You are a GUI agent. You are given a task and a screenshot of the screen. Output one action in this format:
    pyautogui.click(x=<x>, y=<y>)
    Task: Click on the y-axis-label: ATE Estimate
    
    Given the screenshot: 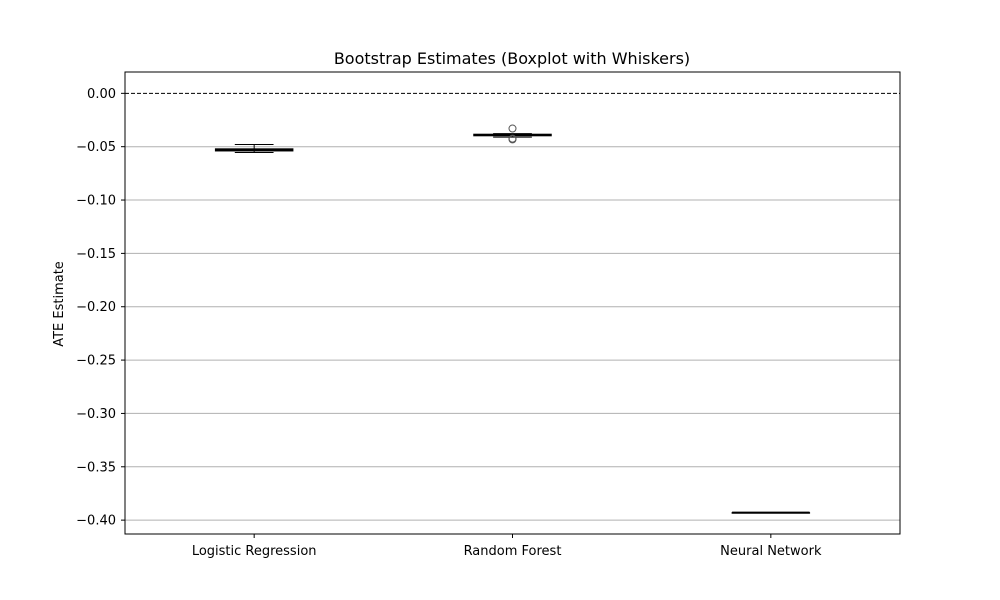 What is the action you would take?
    pyautogui.click(x=59, y=304)
    